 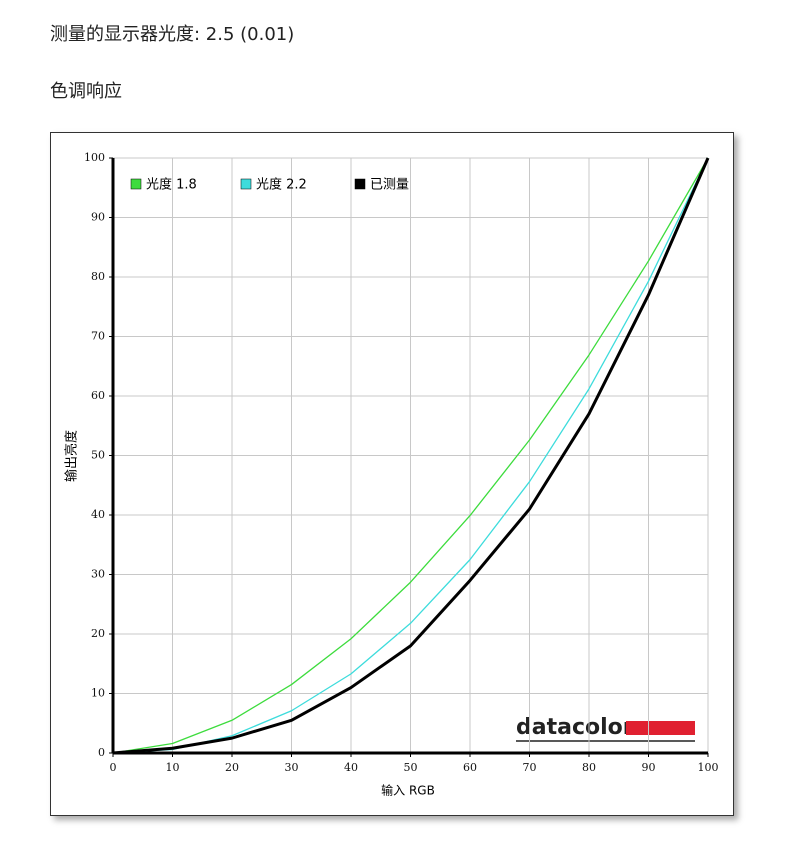 What do you see at coordinates (98, 693) in the screenshot?
I see `y-tick-label: 10` at bounding box center [98, 693].